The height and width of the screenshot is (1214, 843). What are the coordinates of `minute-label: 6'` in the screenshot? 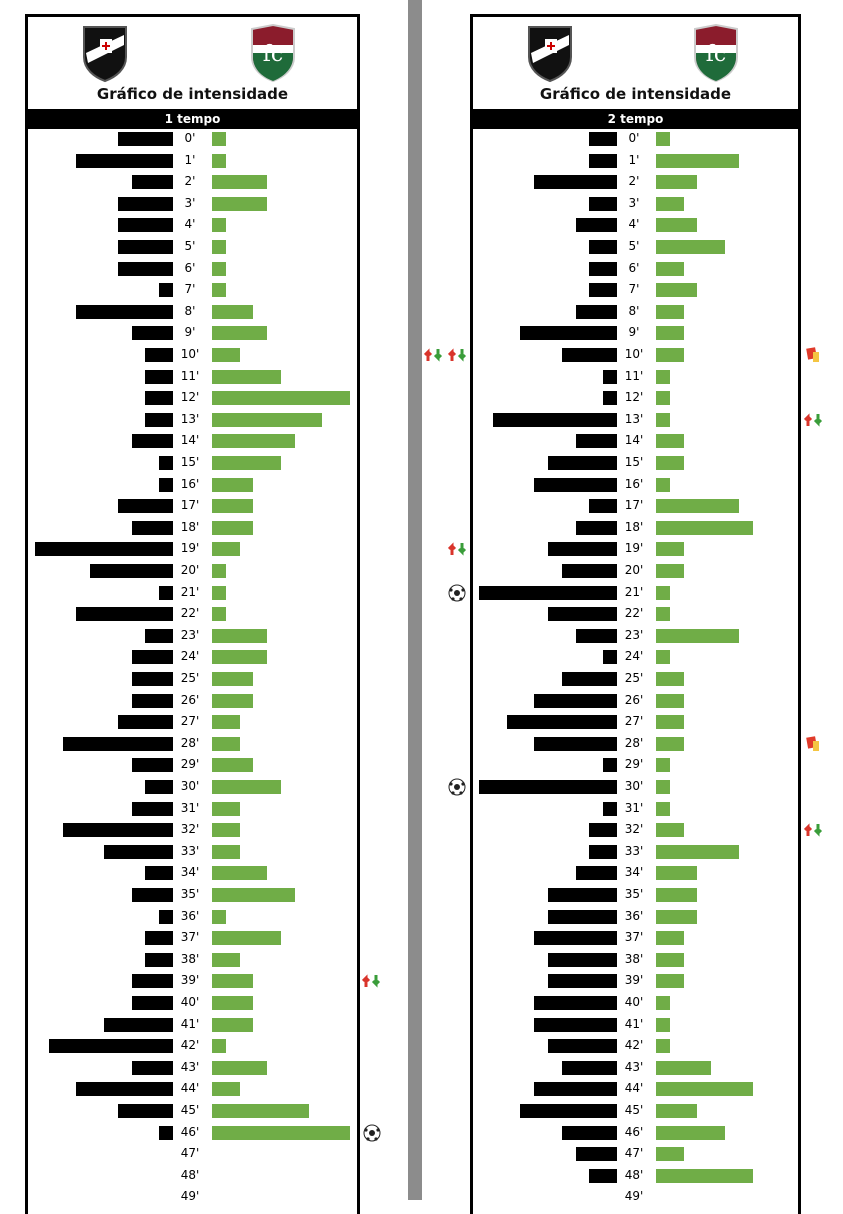 It's located at (634, 267).